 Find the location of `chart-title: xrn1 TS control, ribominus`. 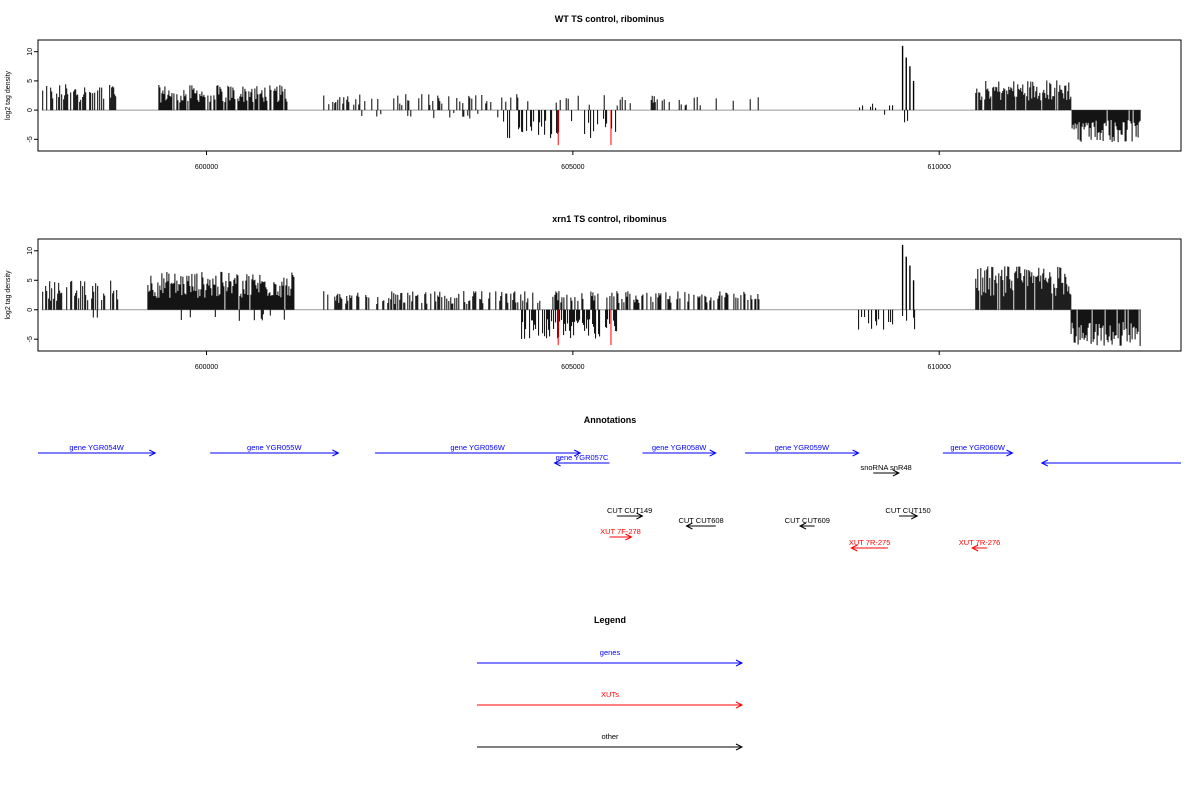

chart-title: xrn1 TS control, ribominus is located at coordinates (609, 219).